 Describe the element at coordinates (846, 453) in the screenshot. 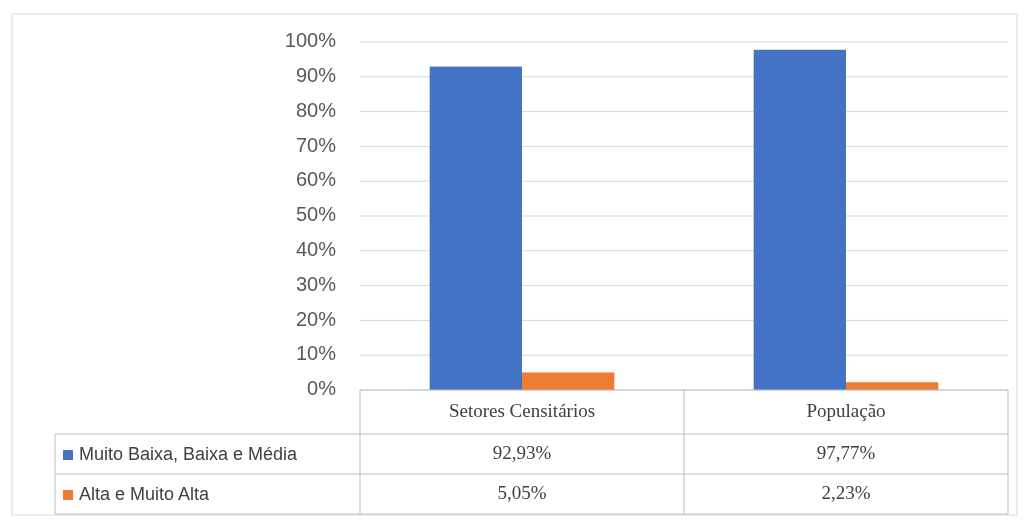

I see `data-label: 97,77%` at that location.